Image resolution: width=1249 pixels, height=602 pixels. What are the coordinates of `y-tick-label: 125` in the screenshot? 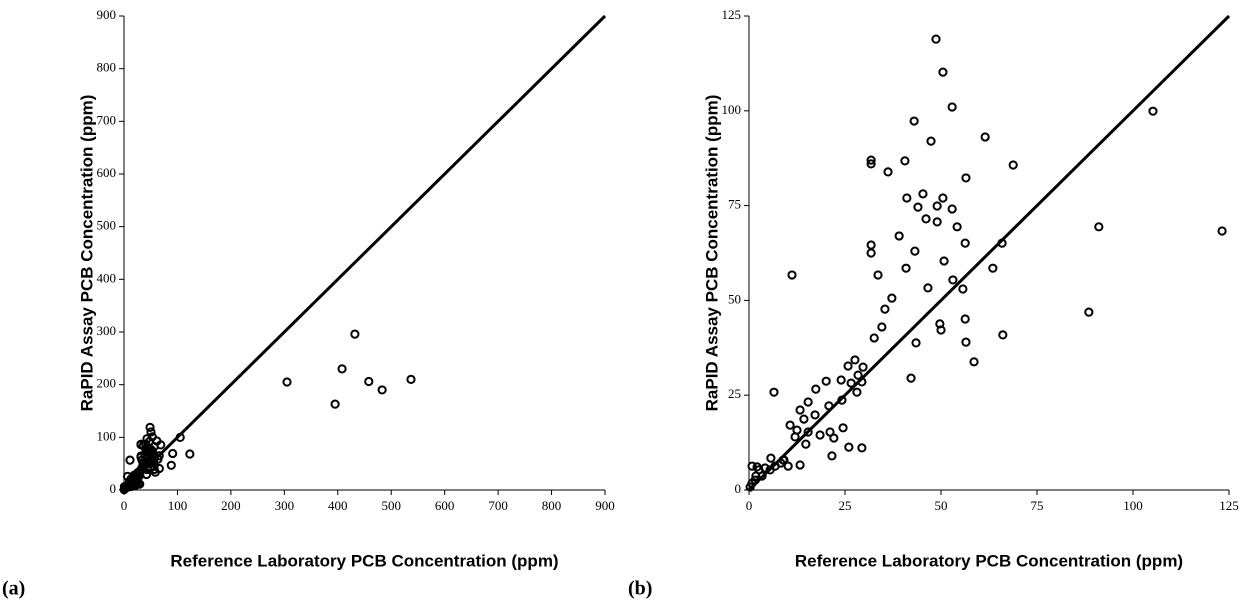 It's located at (732, 14).